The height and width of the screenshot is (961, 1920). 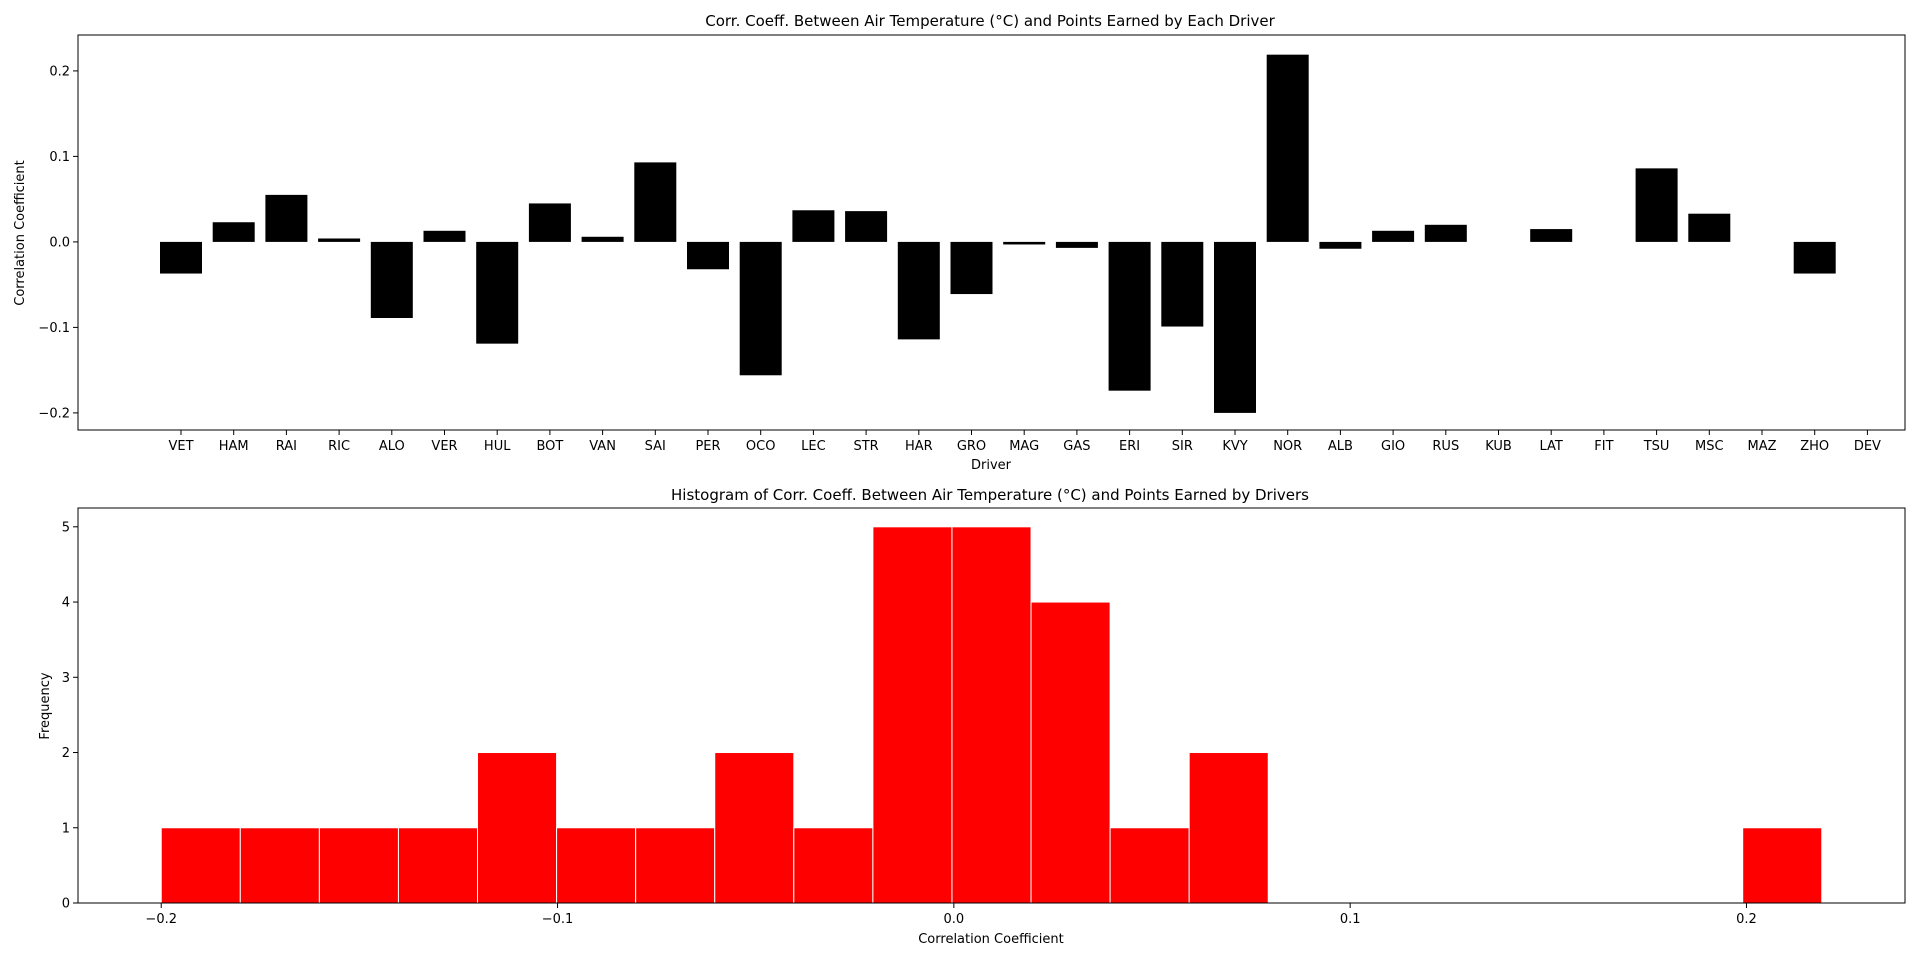 I want to click on bar-gio, so click(x=1393, y=236).